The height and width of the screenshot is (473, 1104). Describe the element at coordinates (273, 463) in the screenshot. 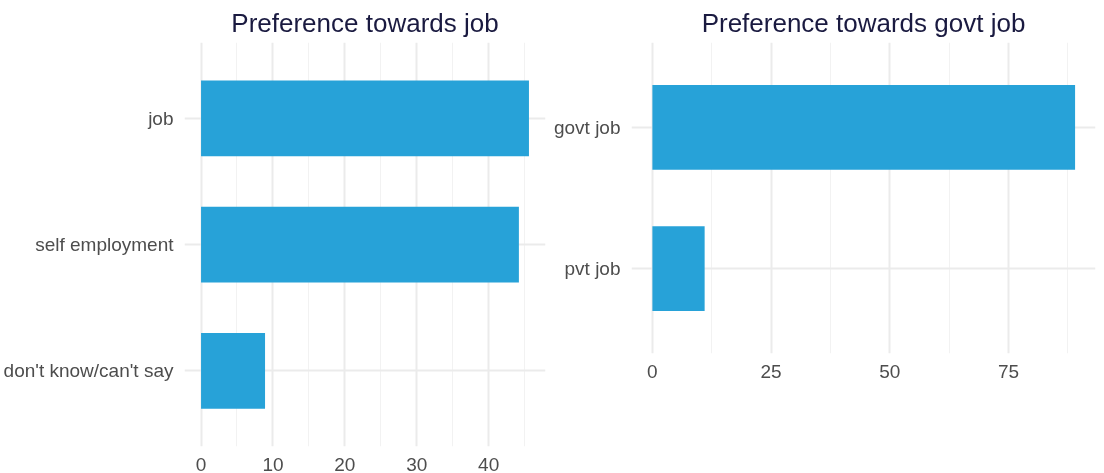

I see `x-tick-label: 10` at that location.